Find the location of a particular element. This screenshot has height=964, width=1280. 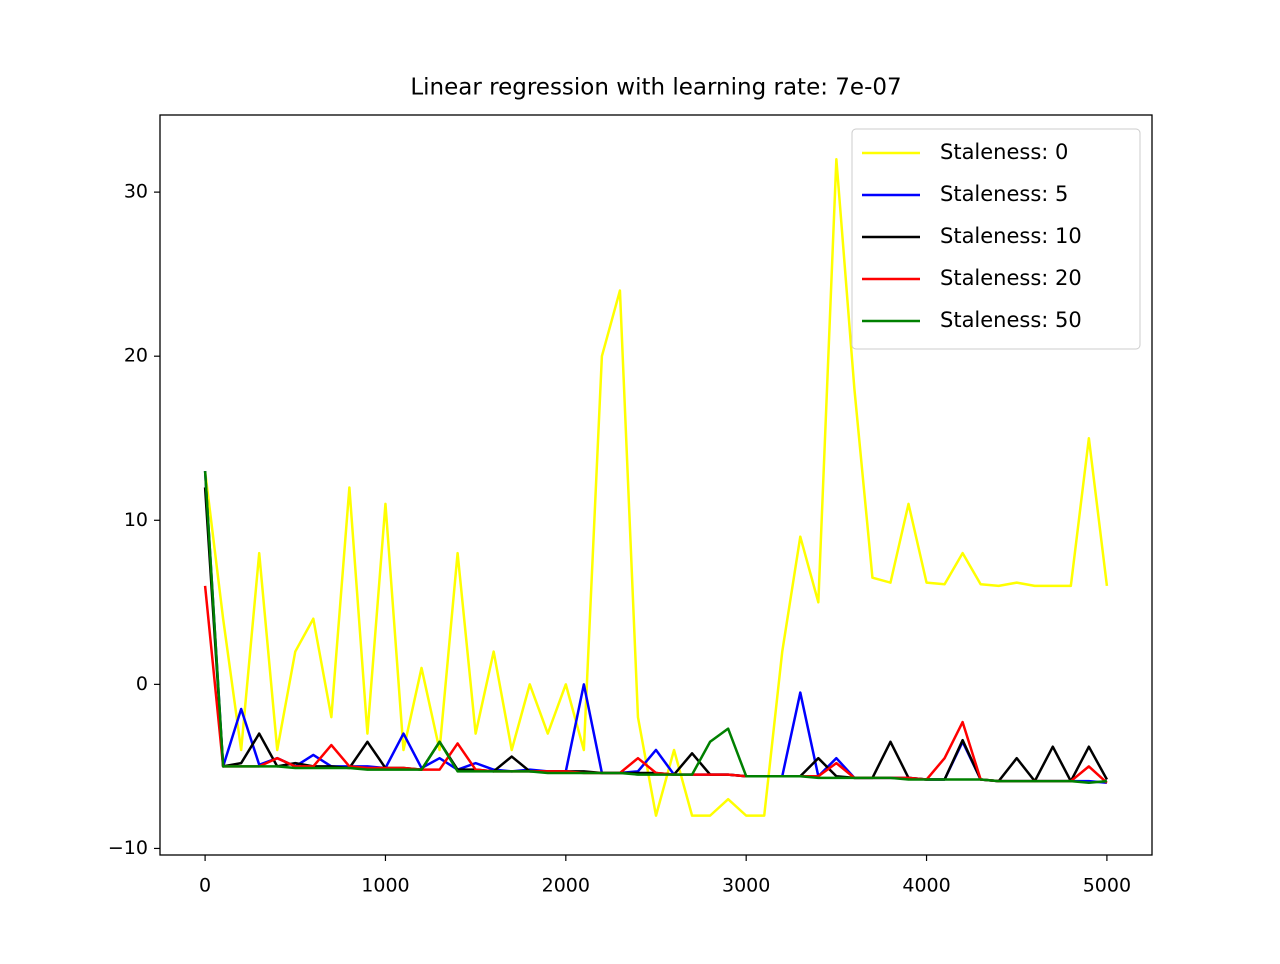

x-tick-label: 0 is located at coordinates (205, 886).